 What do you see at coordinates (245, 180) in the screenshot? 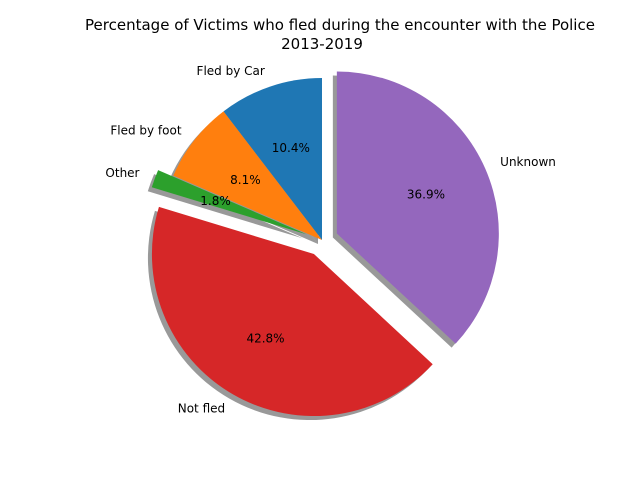
I see `percent-label-fled-by-foot: 8.1%` at bounding box center [245, 180].